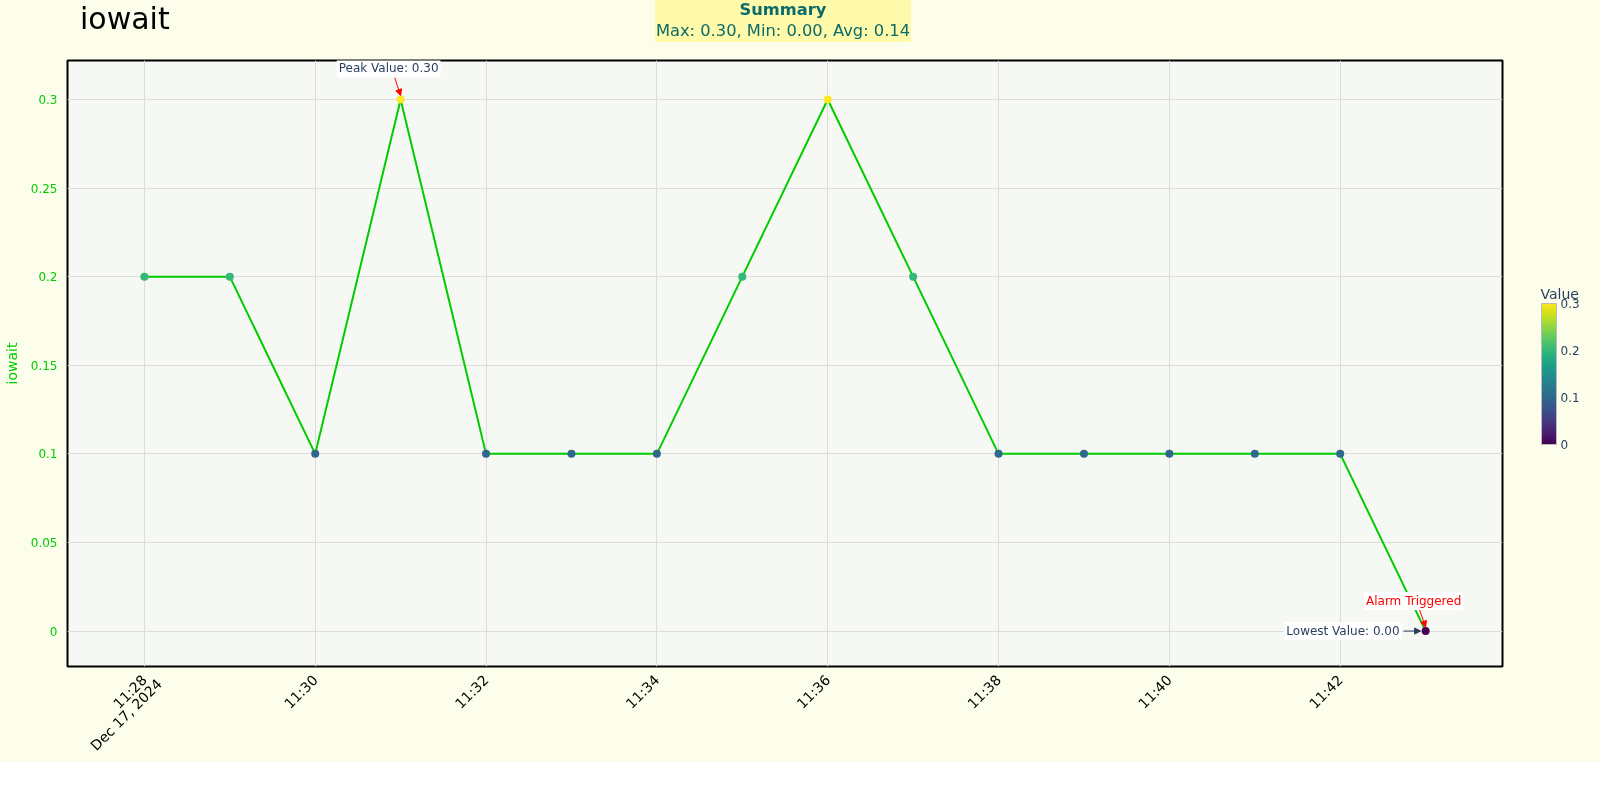  What do you see at coordinates (1564, 445) in the screenshot?
I see `color-bar-label: 0` at bounding box center [1564, 445].